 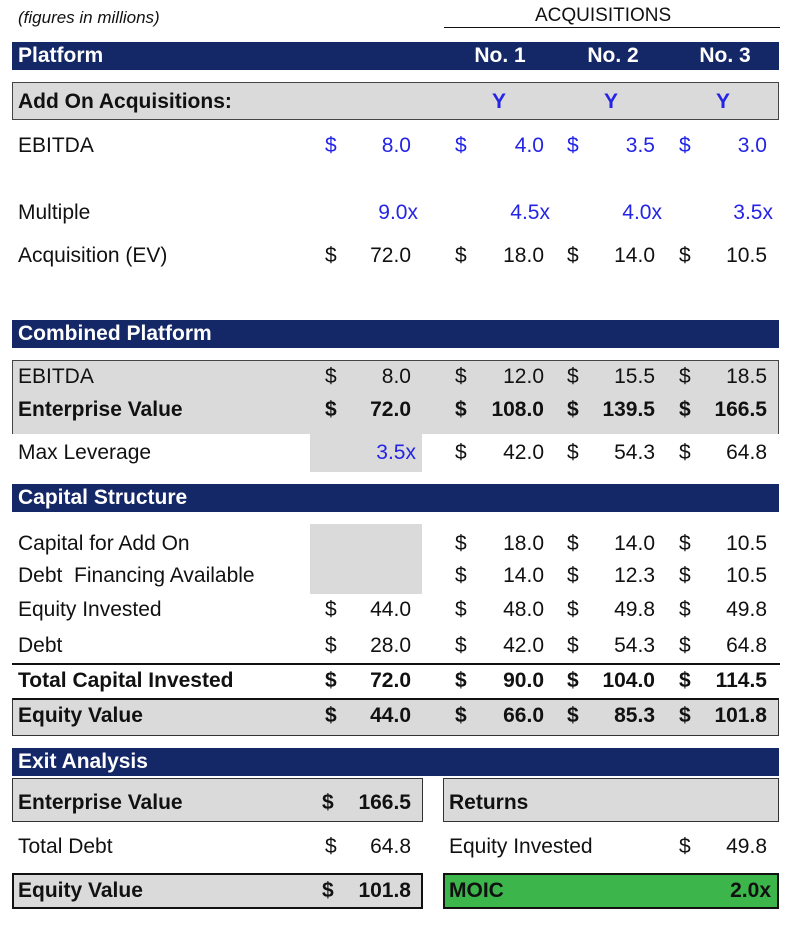 I want to click on val-2: 139.5, so click(x=628, y=409).